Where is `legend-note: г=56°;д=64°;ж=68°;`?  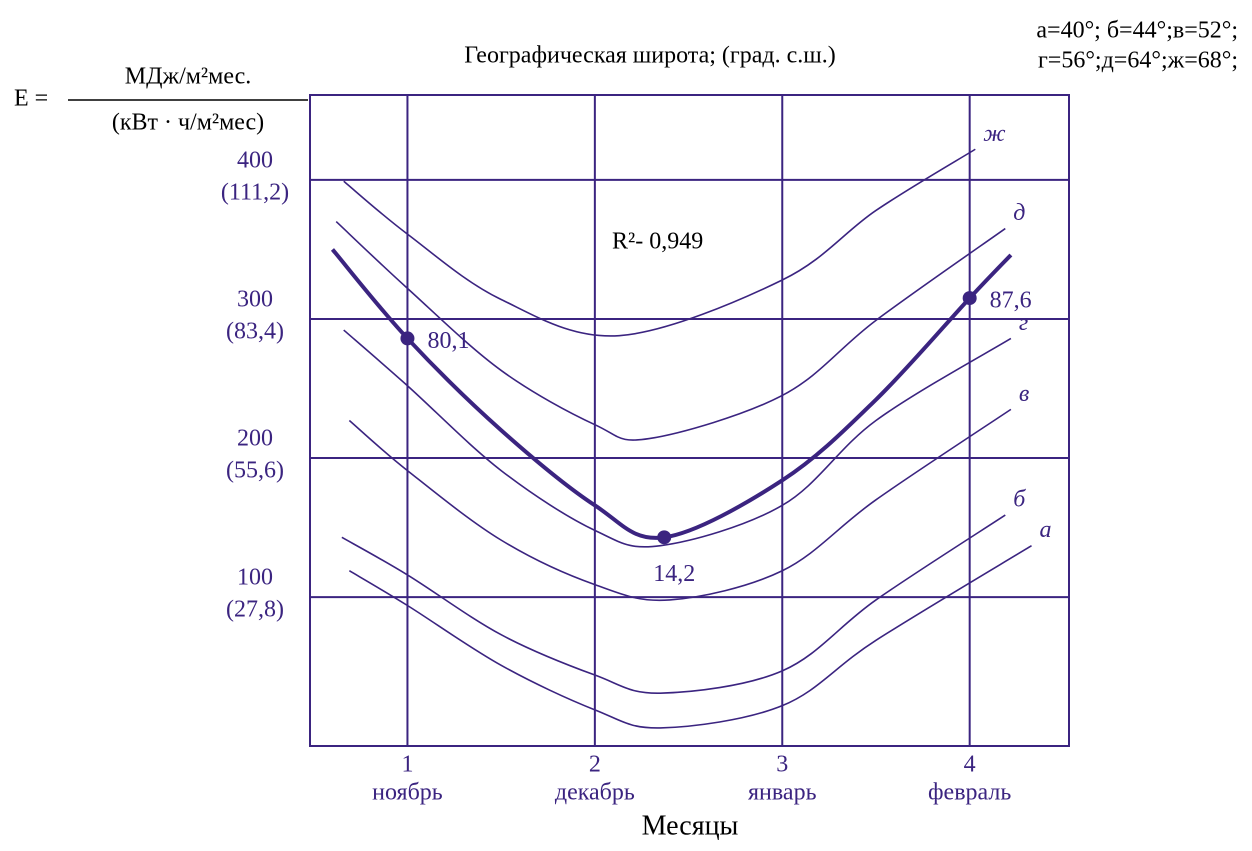 legend-note: г=56°;д=64°;ж=68°; is located at coordinates (1138, 61).